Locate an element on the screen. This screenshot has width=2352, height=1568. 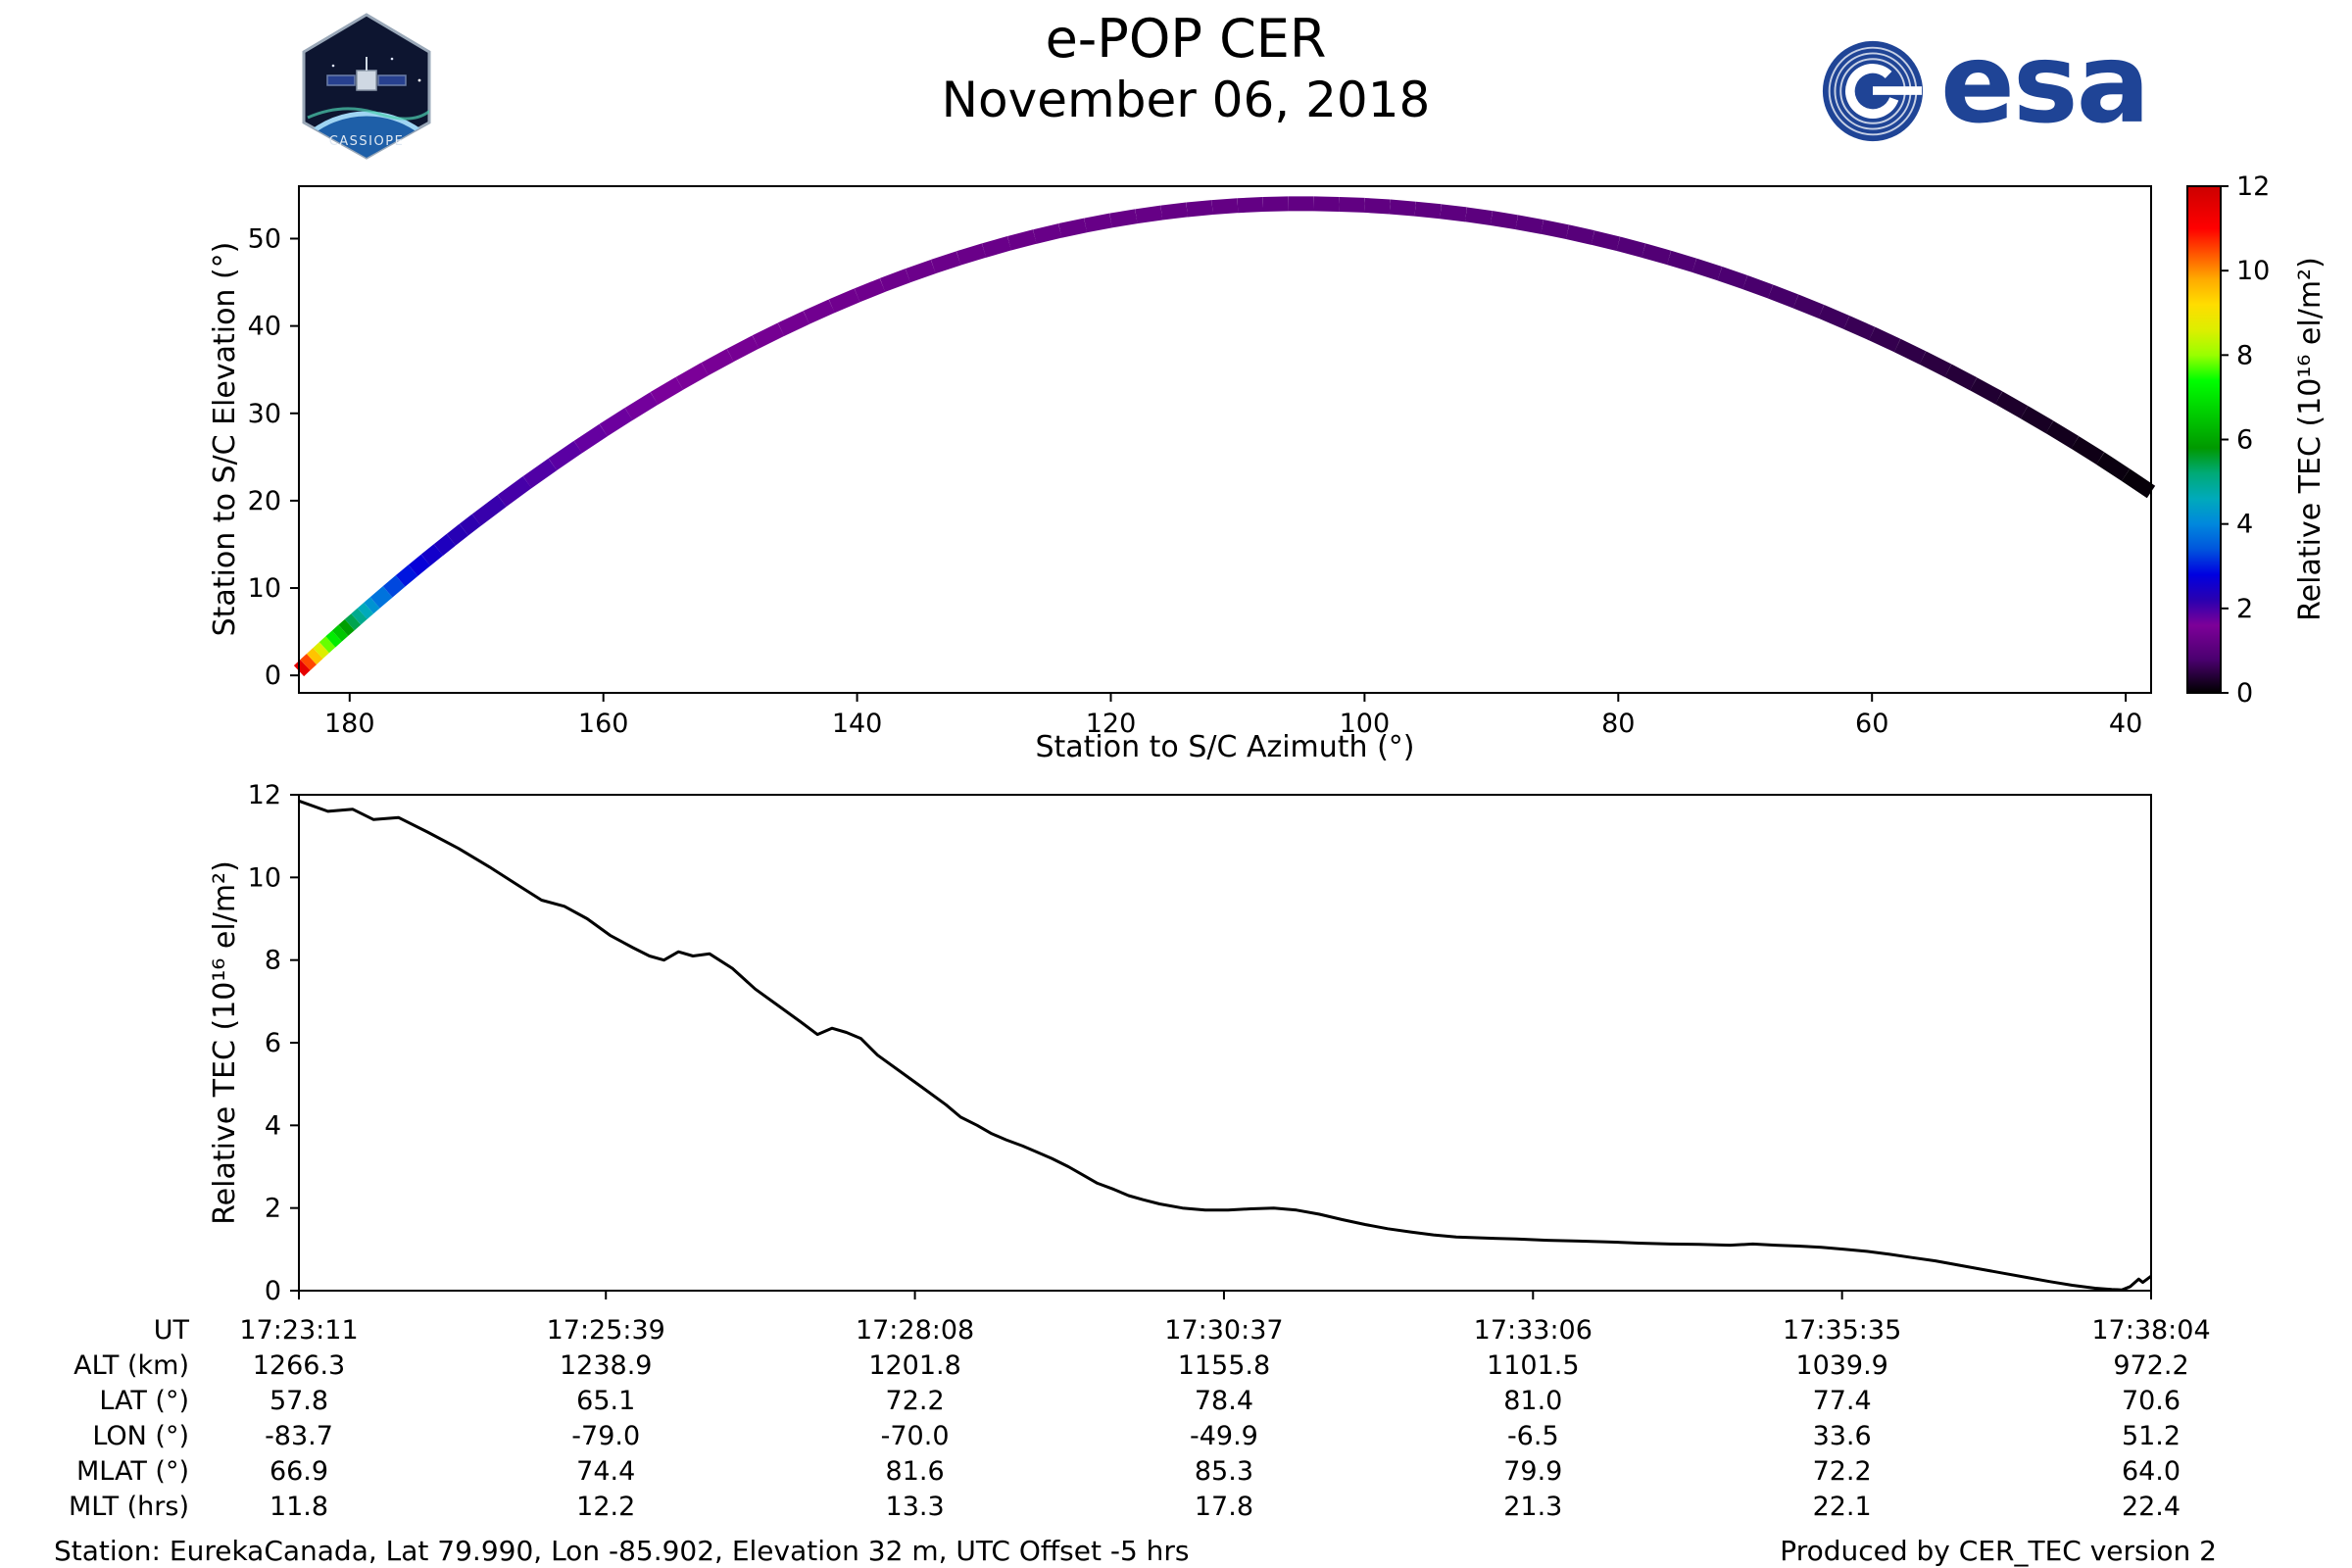
top-plot-y-axis-label: Station to S/C Elevation (°) is located at coordinates (225, 439).